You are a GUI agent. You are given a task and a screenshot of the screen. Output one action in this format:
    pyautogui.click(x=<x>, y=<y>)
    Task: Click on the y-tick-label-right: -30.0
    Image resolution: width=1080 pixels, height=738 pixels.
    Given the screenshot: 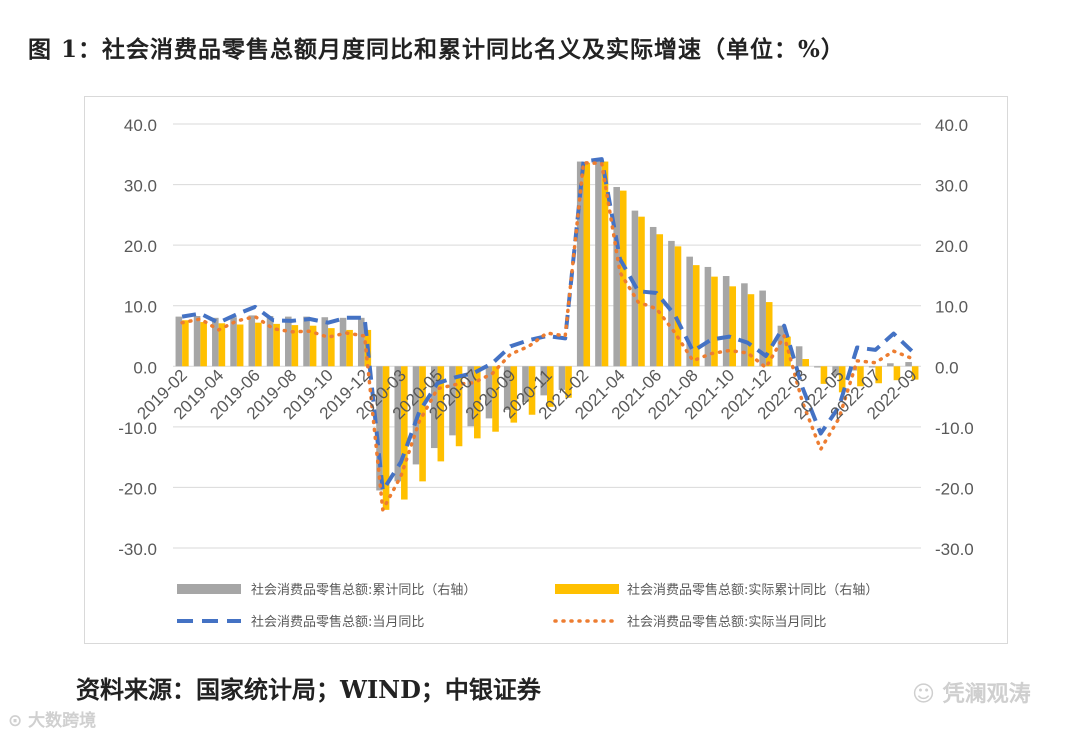 What is the action you would take?
    pyautogui.click(x=954, y=549)
    